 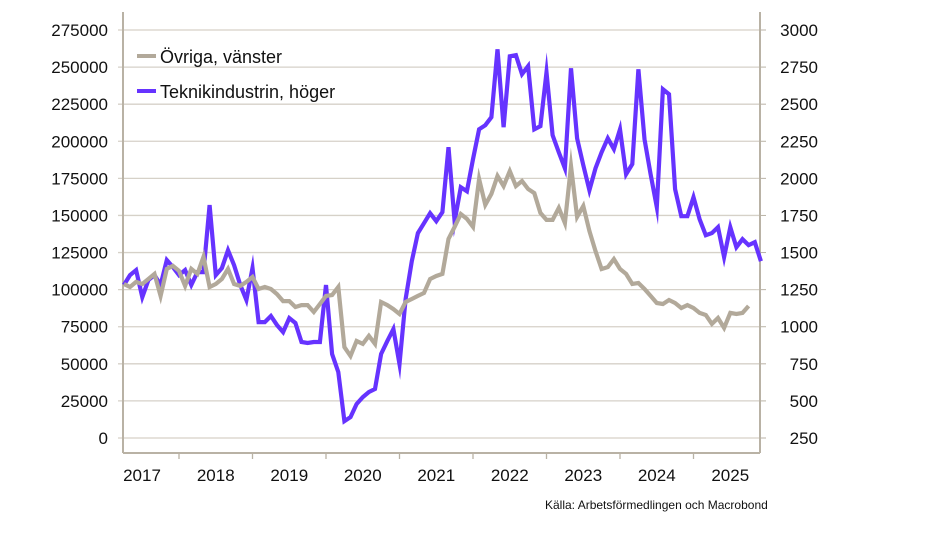 I want to click on left-tick-label: 225000, so click(x=79, y=104).